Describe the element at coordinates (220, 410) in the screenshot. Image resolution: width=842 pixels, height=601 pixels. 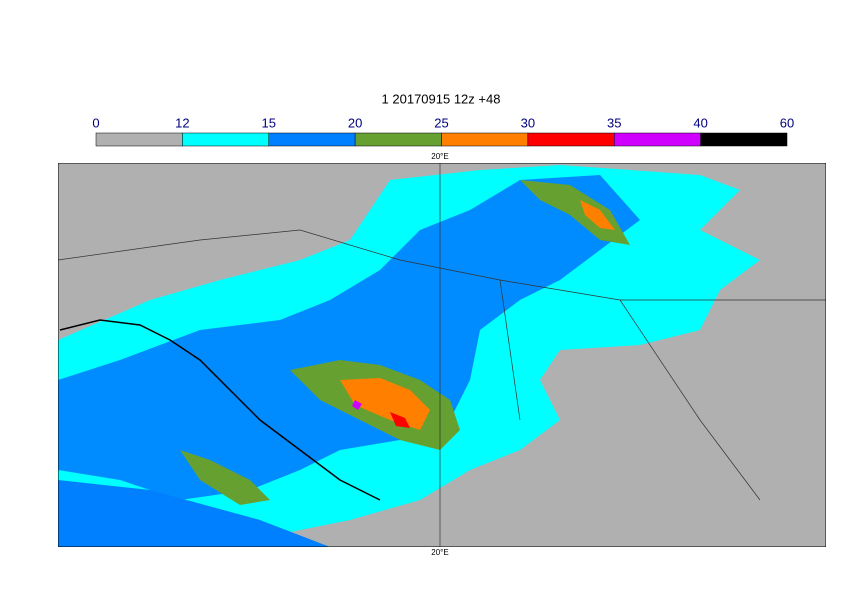
I see `coastline` at that location.